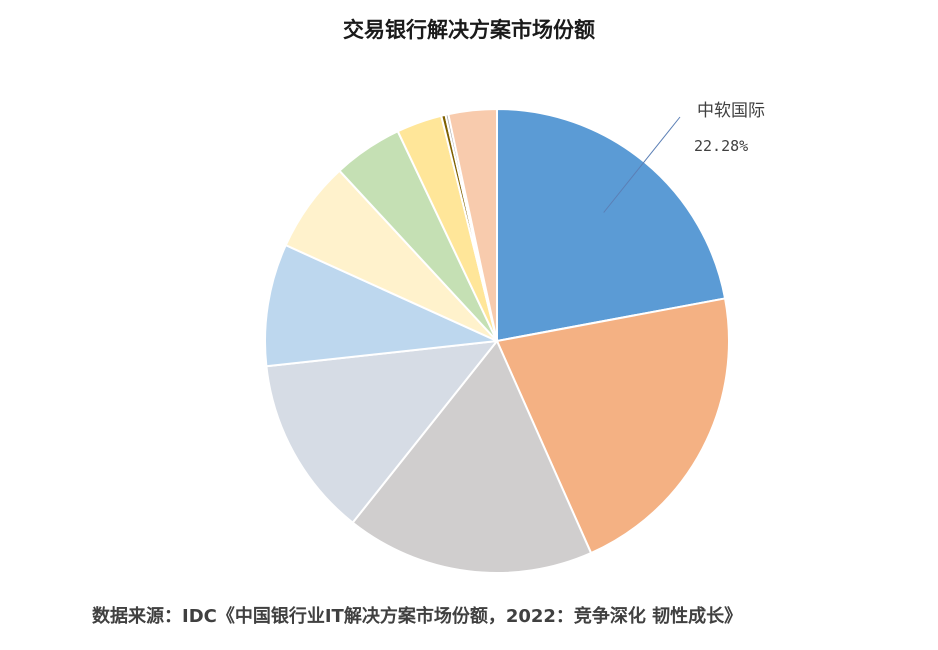  I want to click on chart-title: 交易银行解决方案市场份额, so click(469, 30).